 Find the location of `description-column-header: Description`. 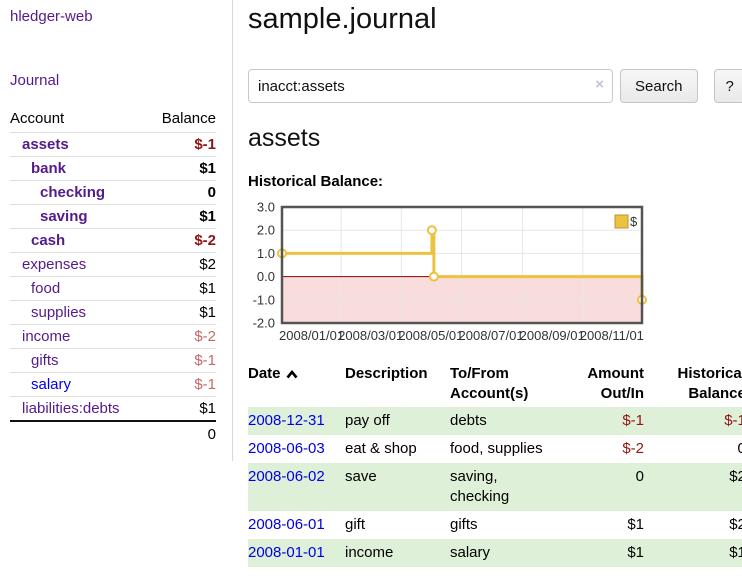

description-column-header: Description is located at coordinates (386, 373).